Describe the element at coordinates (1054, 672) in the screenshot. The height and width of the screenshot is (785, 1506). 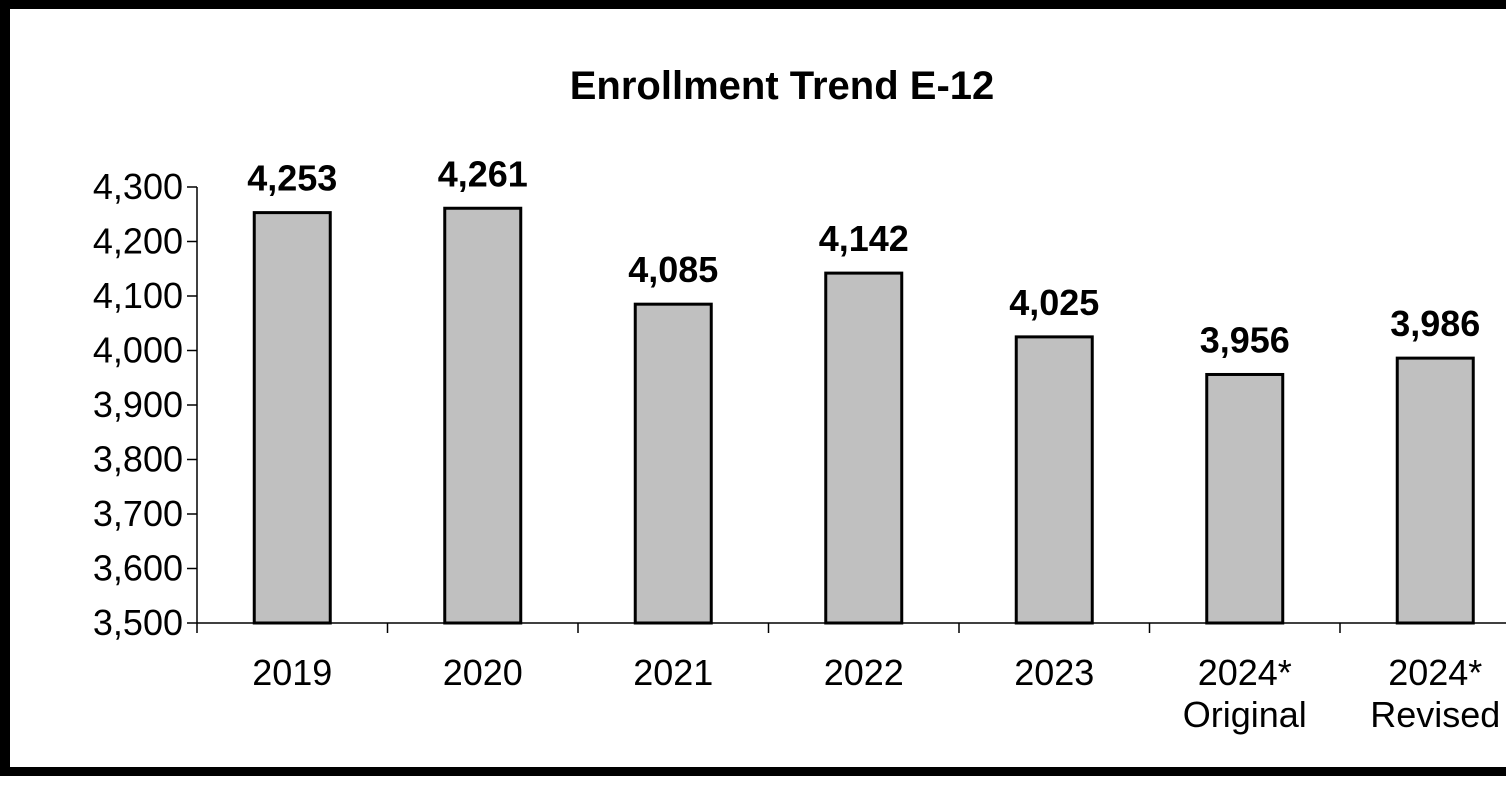
I see `x-tick-label: 2023` at that location.